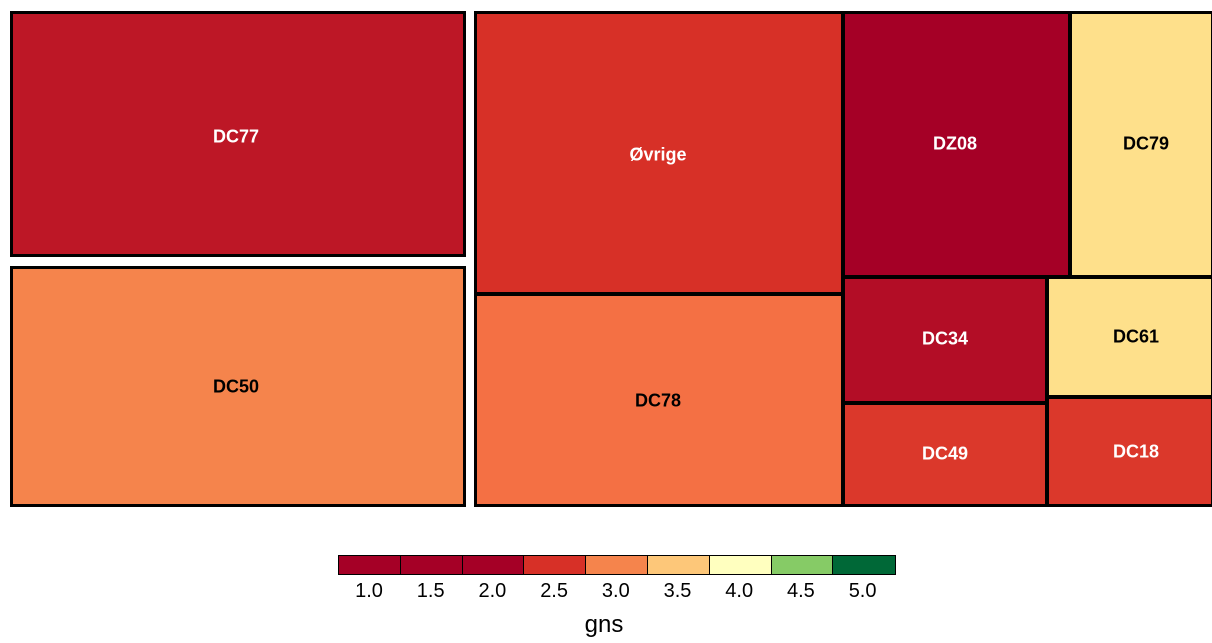 The height and width of the screenshot is (643, 1212). I want to click on legend-tick-label: 2.5, so click(554, 591).